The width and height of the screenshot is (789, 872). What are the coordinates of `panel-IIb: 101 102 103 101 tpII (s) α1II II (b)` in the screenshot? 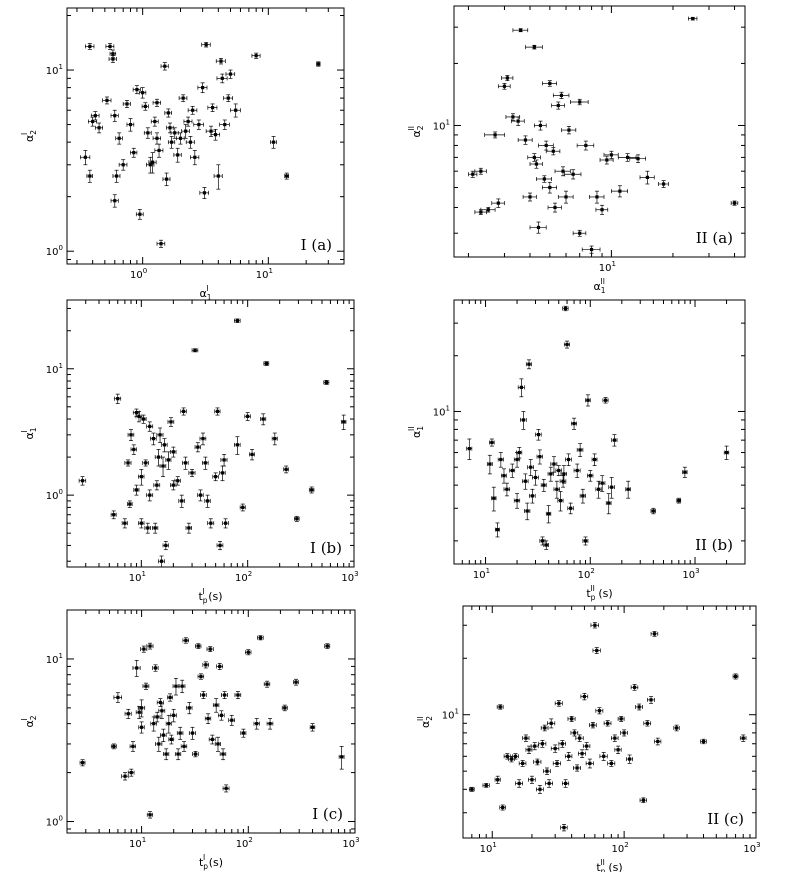 It's located at (576, 450).